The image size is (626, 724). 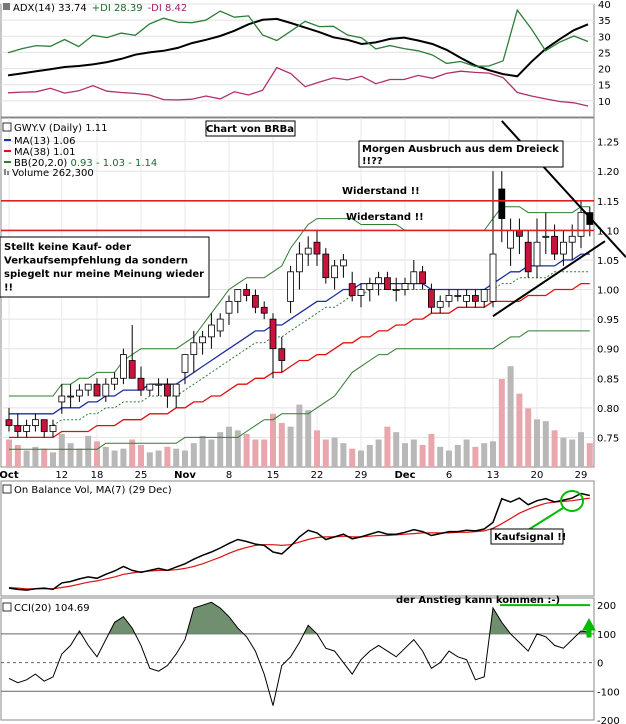 I want to click on breakout-text-line1: Morgen Ausbruch aus dem Dreieck, so click(x=460, y=149).